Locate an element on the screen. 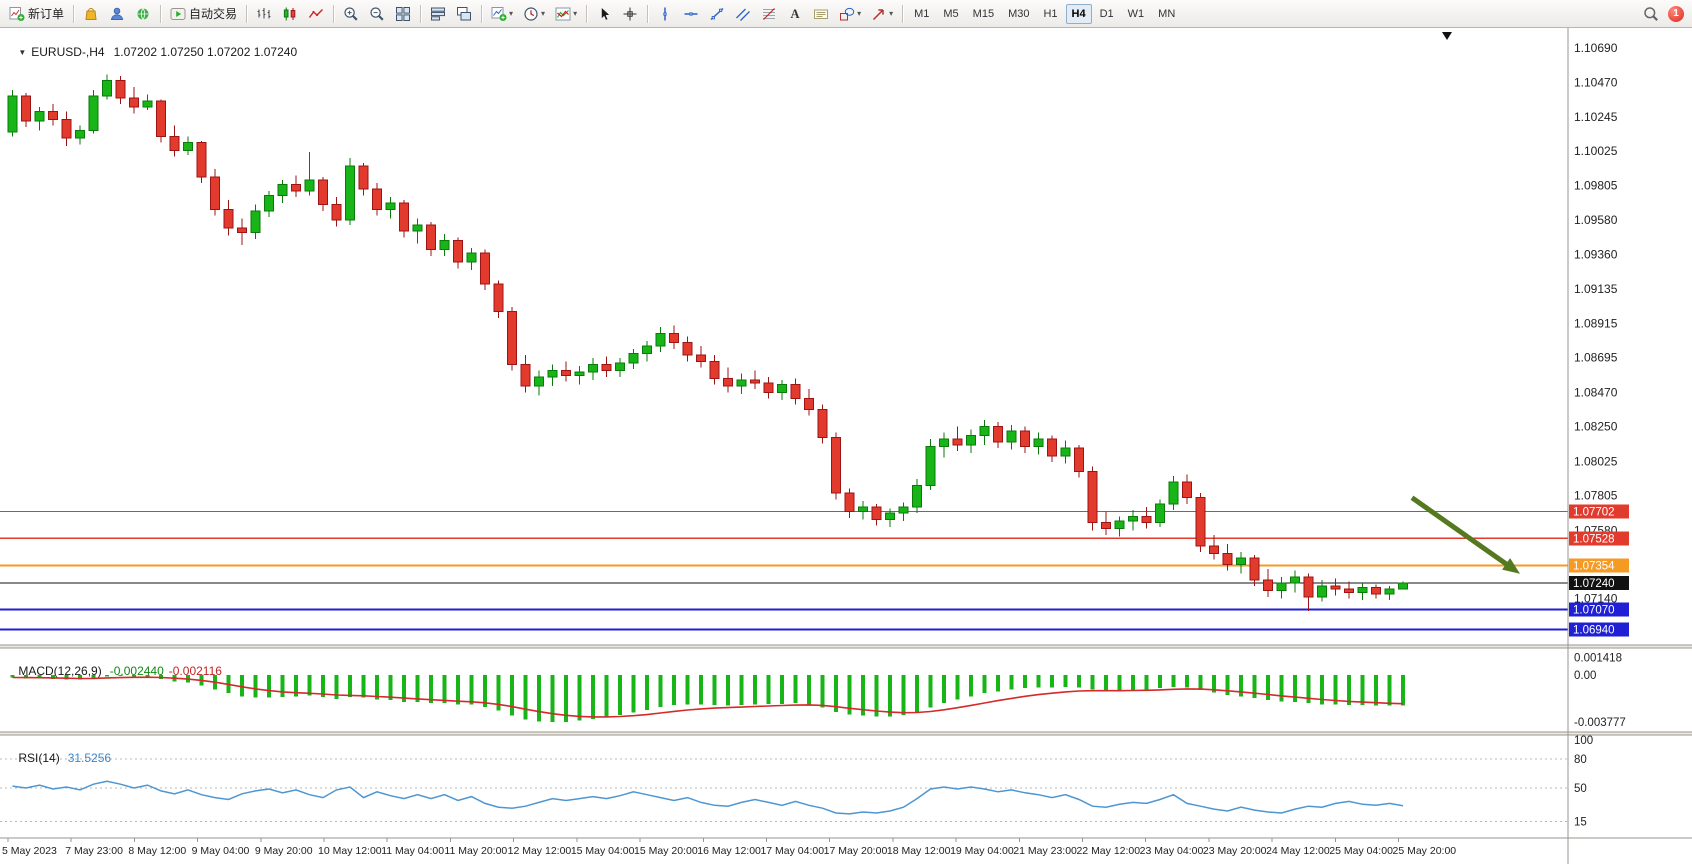 This screenshot has height=864, width=1692. svg-text: 15 is located at coordinates (1580, 823).